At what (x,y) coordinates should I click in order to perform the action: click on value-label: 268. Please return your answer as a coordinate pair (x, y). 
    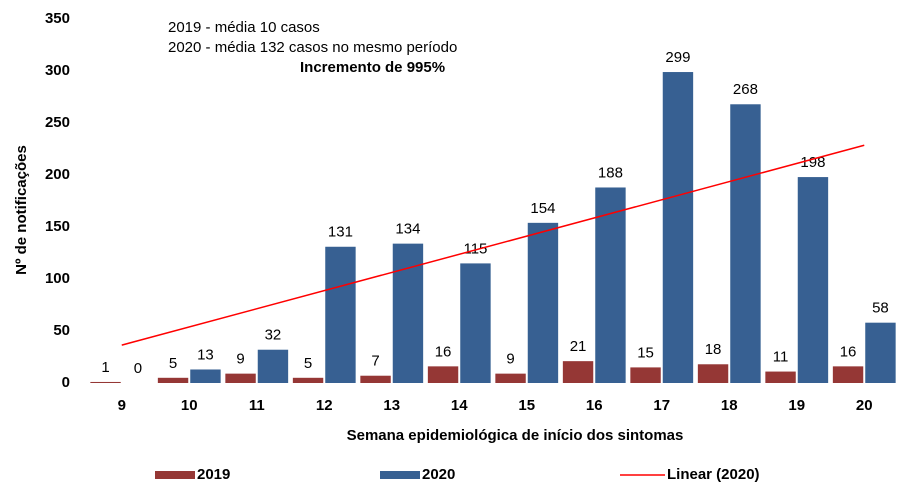
    Looking at the image, I should click on (745, 89).